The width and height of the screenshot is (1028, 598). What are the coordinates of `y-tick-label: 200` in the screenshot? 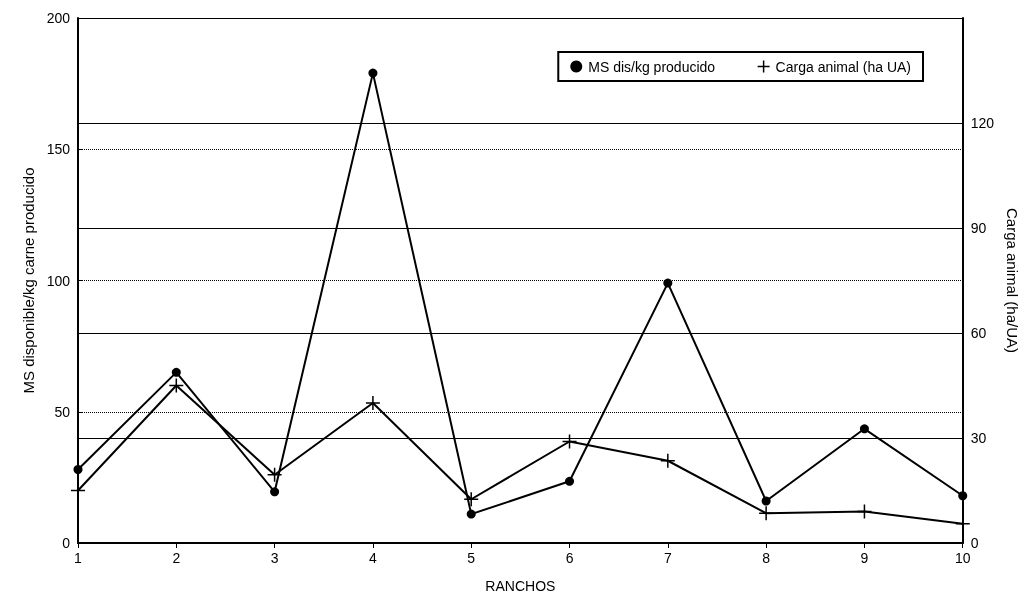 It's located at (58, 18).